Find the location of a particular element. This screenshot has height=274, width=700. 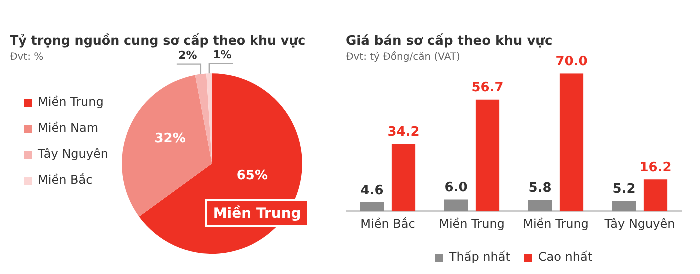

legend-label: Miền Nam is located at coordinates (68, 128).